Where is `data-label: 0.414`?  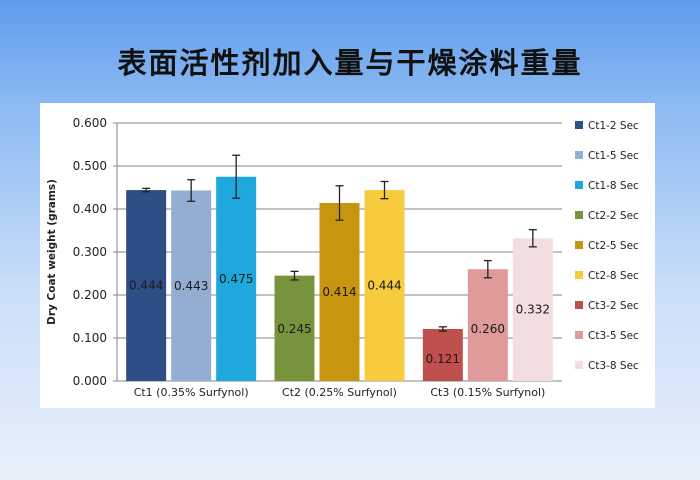
data-label: 0.414 is located at coordinates (339, 292).